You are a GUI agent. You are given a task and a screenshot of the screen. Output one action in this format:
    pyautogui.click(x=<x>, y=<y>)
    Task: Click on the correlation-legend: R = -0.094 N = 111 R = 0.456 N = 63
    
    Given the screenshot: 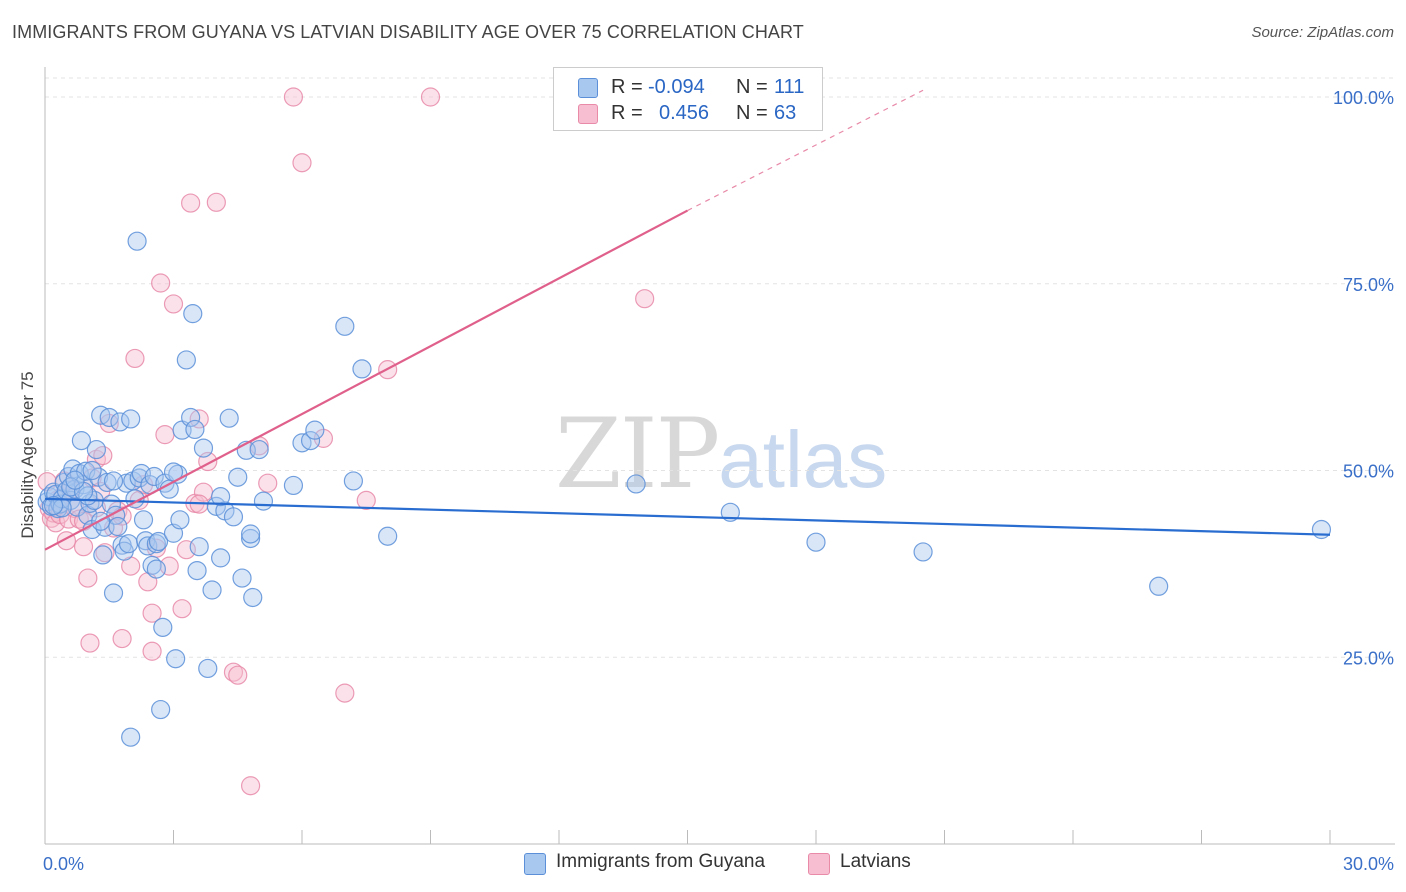 What is the action you would take?
    pyautogui.click(x=688, y=99)
    